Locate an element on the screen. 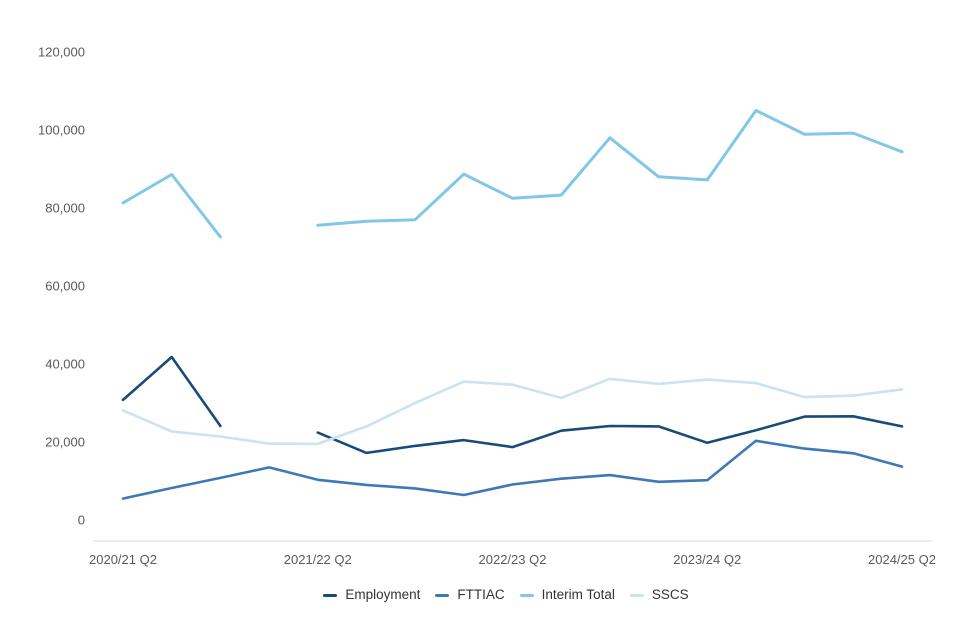 Image resolution: width=960 pixels, height=640 pixels. legend-item-employment: Employment is located at coordinates (371, 595).